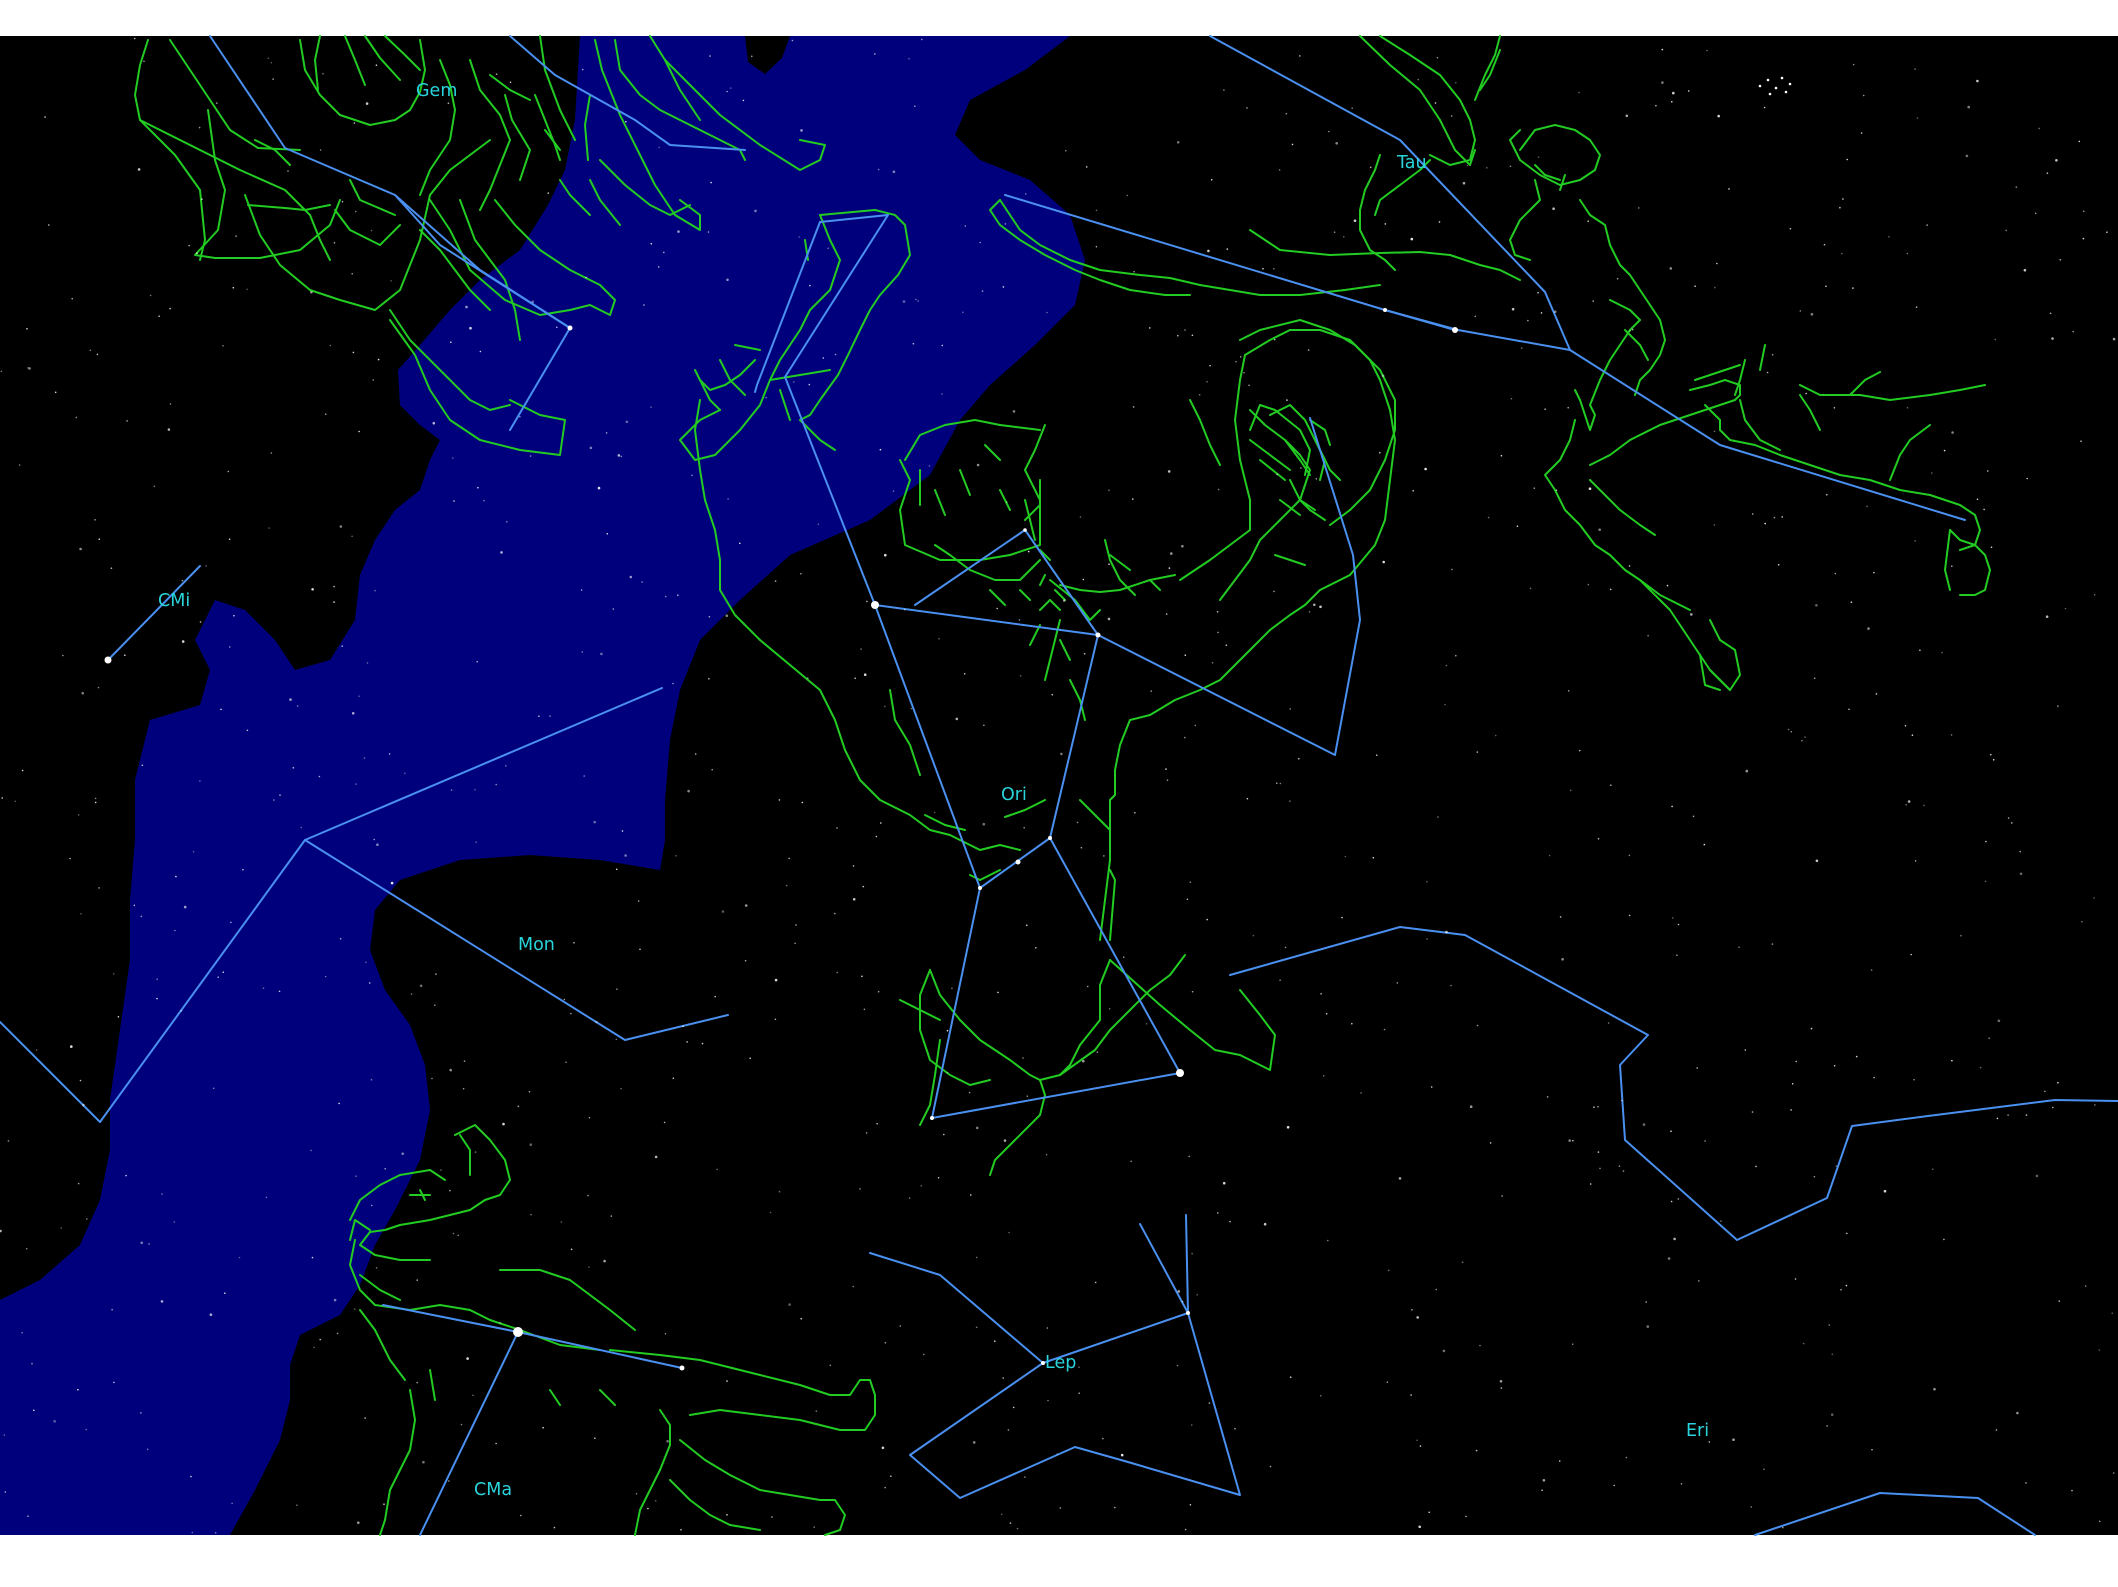 The height and width of the screenshot is (1587, 2118). What do you see at coordinates (682, 1368) in the screenshot?
I see `star-mirzam` at bounding box center [682, 1368].